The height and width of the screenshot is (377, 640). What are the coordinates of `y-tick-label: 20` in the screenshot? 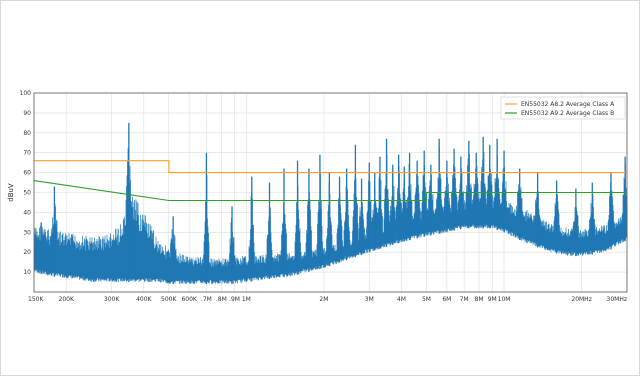 It's located at (27, 252).